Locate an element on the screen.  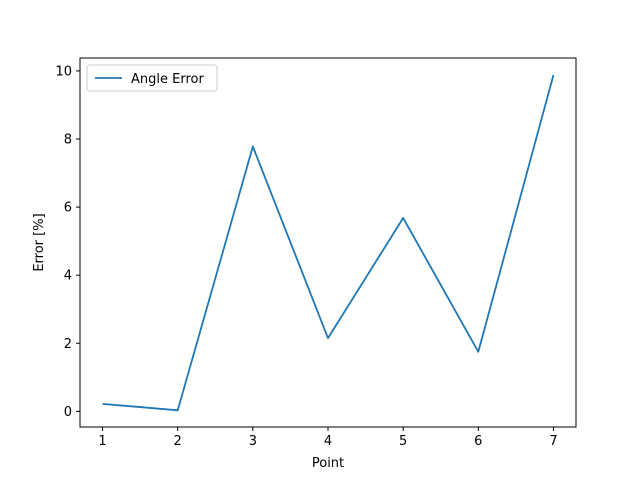
legend-box is located at coordinates (152, 78).